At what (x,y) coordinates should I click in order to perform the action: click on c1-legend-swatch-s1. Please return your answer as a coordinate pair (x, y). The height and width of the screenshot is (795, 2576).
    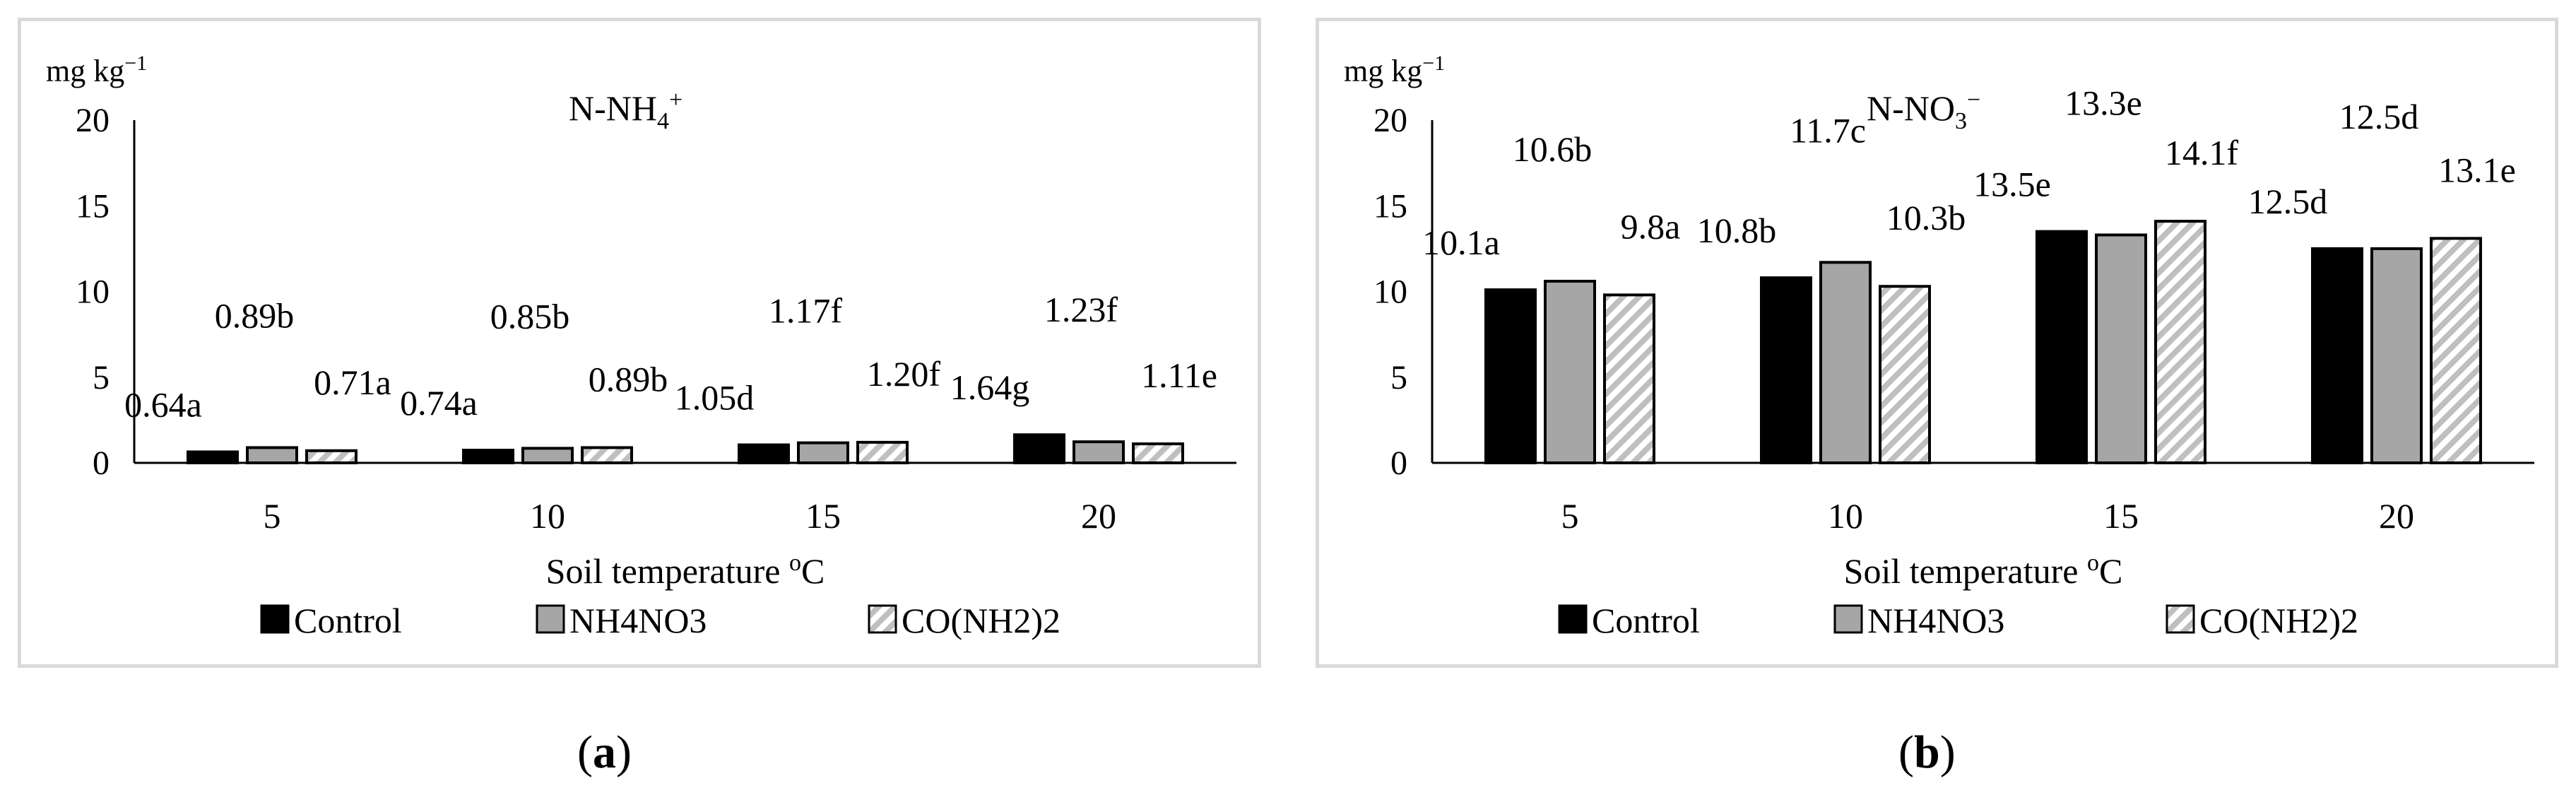
    Looking at the image, I should click on (1848, 619).